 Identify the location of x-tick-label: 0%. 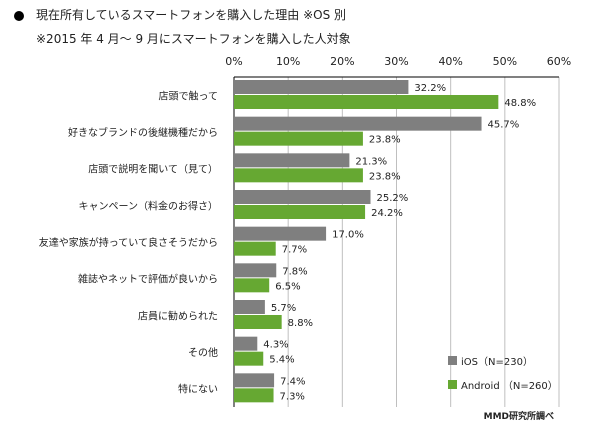
(233, 61).